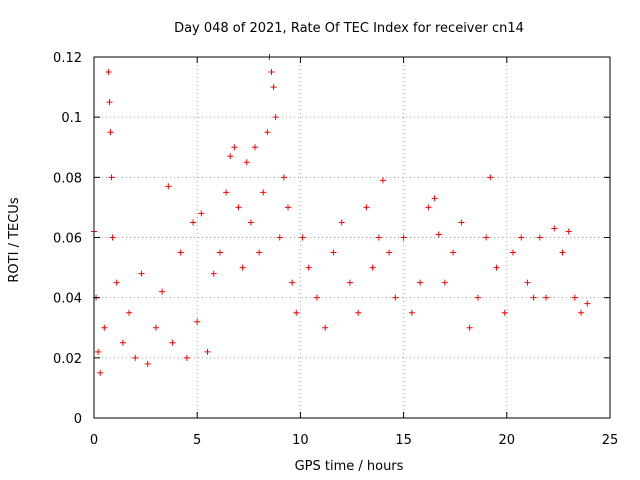 This screenshot has width=640, height=480. Describe the element at coordinates (67, 58) in the screenshot. I see `y-tick-label: 0.12` at that location.